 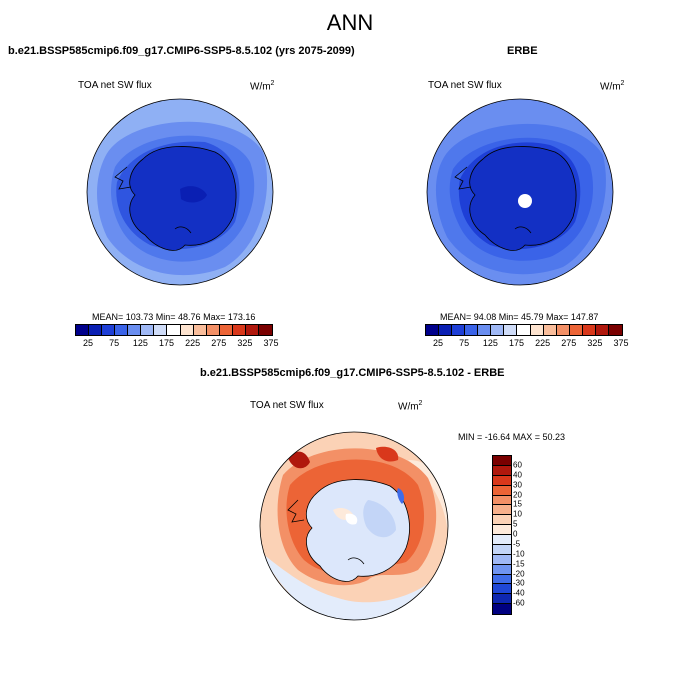 I want to click on colorbar-tick-label: 30, so click(x=517, y=485).